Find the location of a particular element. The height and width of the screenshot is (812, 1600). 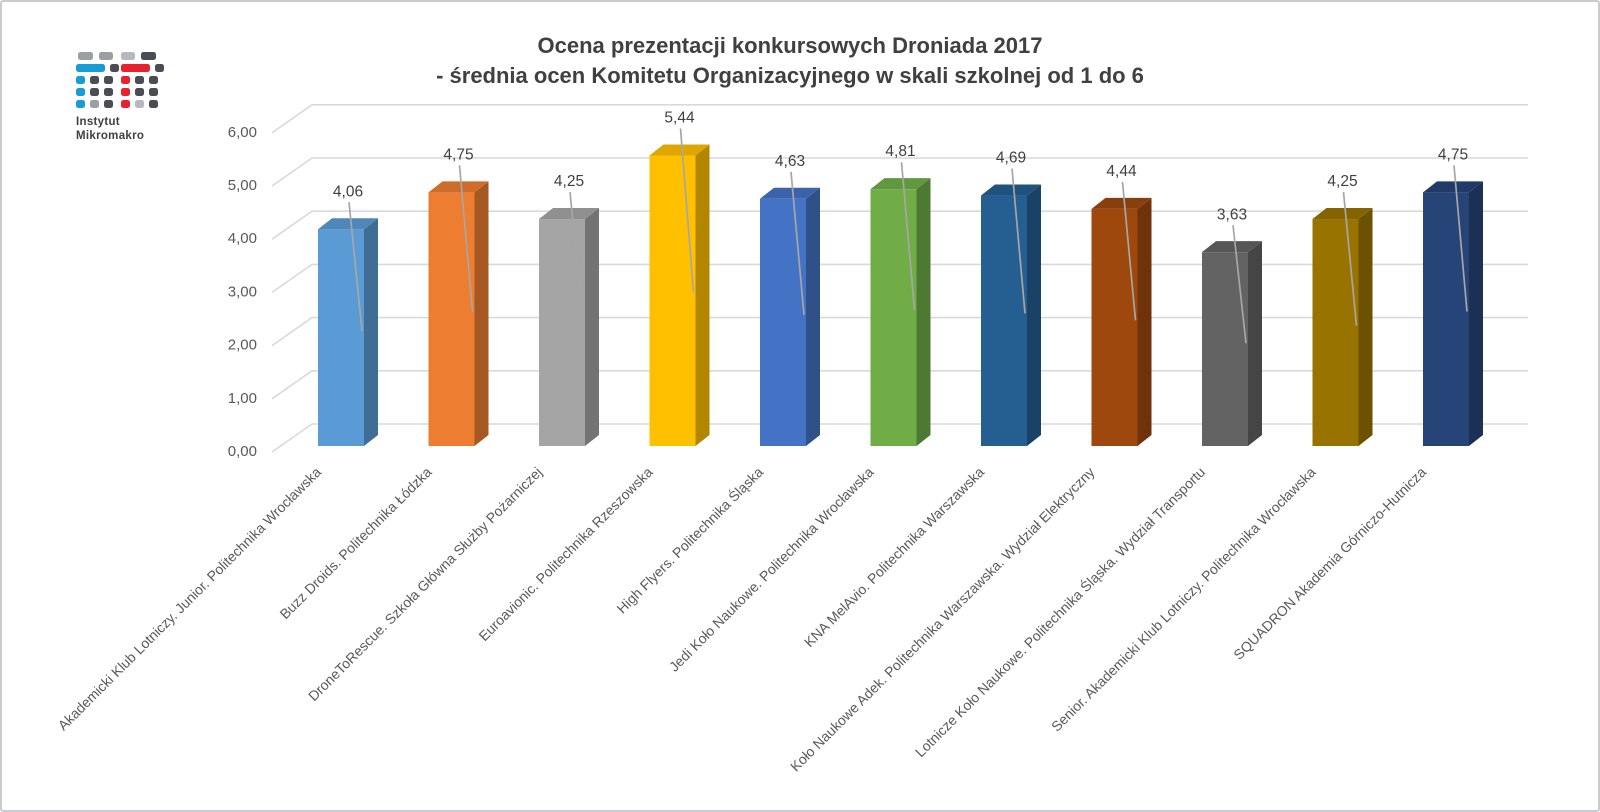

category-label: SQUADRON Akademia Górniczo-Hutnicza is located at coordinates (1329, 563).